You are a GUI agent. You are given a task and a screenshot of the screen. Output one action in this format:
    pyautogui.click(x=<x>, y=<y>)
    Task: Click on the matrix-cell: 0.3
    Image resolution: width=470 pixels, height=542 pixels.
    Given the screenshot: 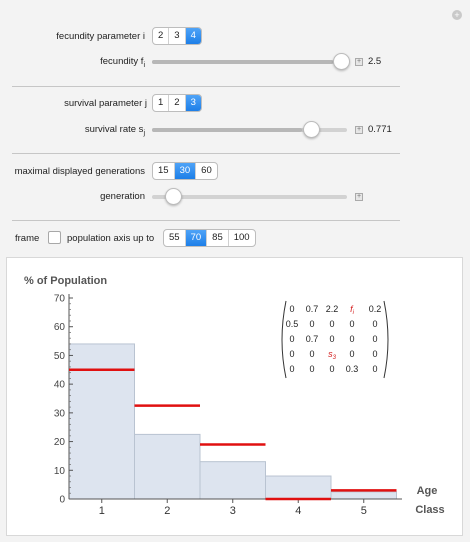 What is the action you would take?
    pyautogui.click(x=352, y=369)
    